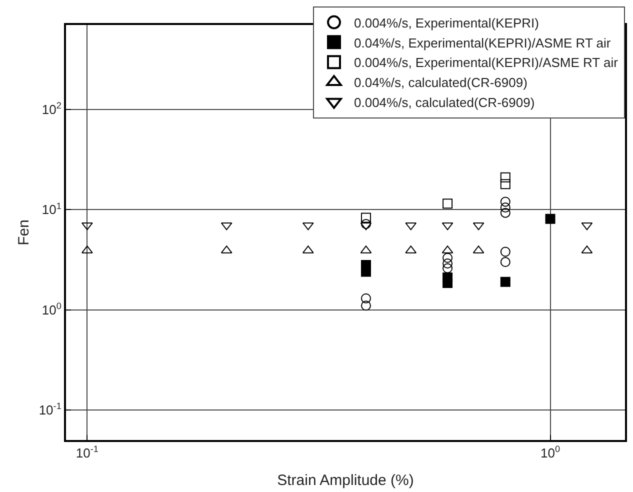  Describe the element at coordinates (446, 22) in the screenshot. I see `legend-label: 0.004%/s, Experimental(KEPRI)` at that location.